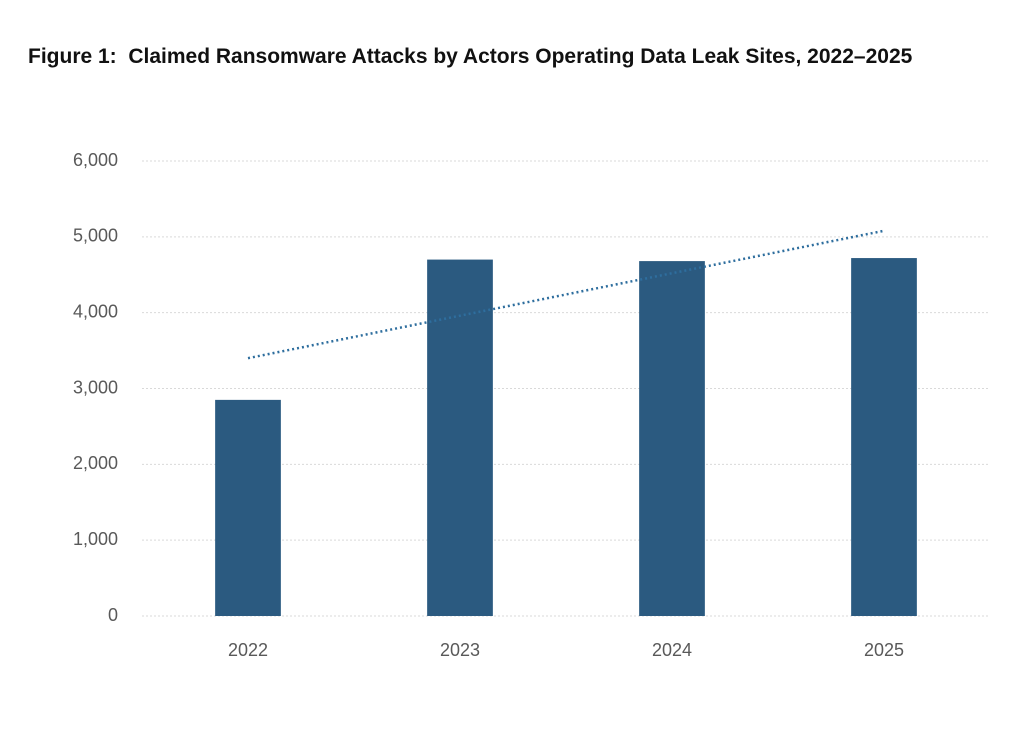  What do you see at coordinates (566, 294) in the screenshot?
I see `trend-line` at bounding box center [566, 294].